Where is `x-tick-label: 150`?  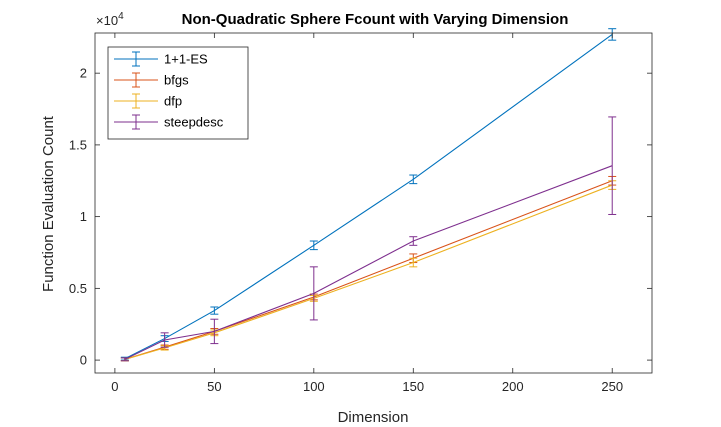
x-tick-label: 150 is located at coordinates (413, 386).